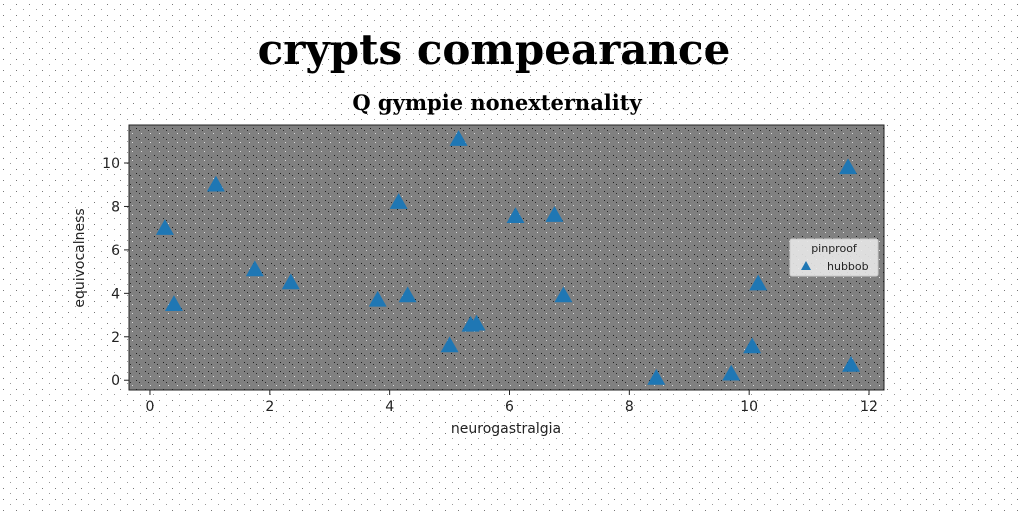  What do you see at coordinates (115, 272) in the screenshot?
I see `y-axis: 0 2 4 6 8 10` at bounding box center [115, 272].